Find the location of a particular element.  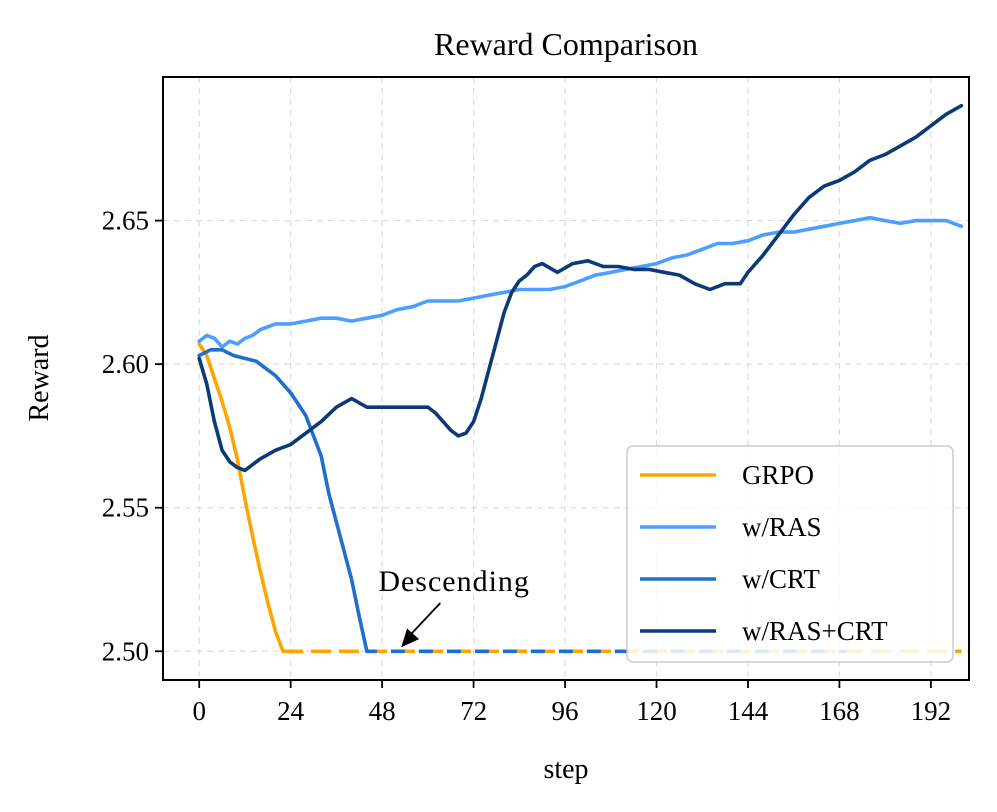

annotation: Descending is located at coordinates (454, 606).